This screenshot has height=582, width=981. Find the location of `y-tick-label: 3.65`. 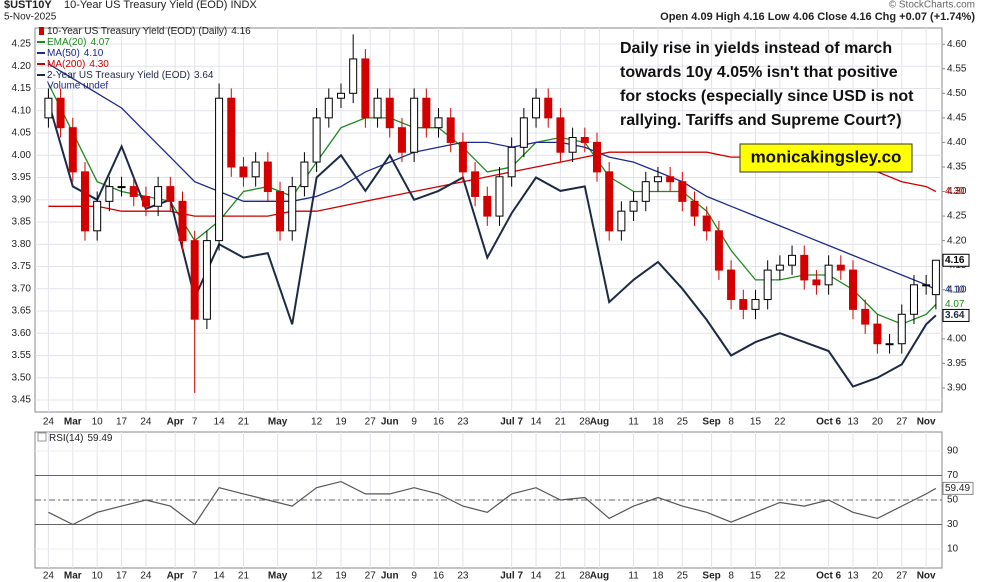

y-tick-label: 3.65 is located at coordinates (22, 311).